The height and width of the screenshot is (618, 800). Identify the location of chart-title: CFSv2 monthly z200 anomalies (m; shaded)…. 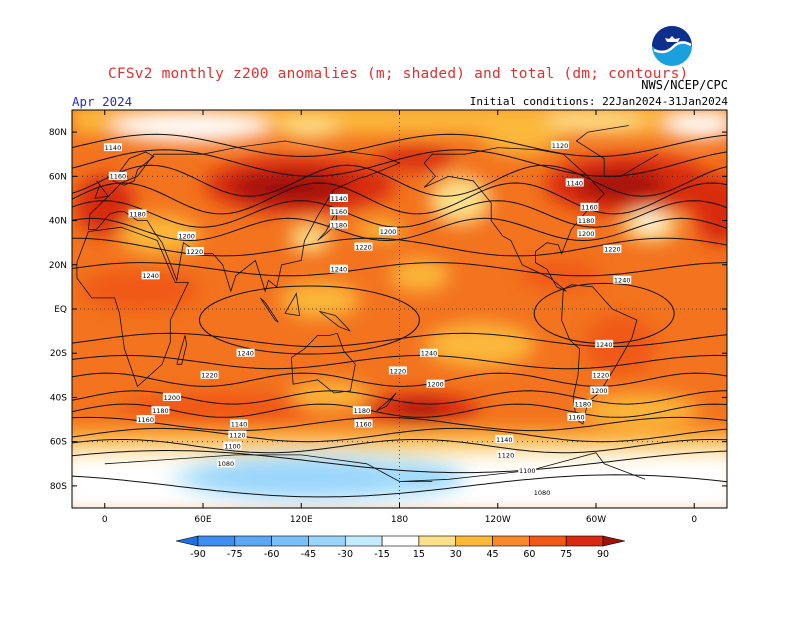
(398, 74).